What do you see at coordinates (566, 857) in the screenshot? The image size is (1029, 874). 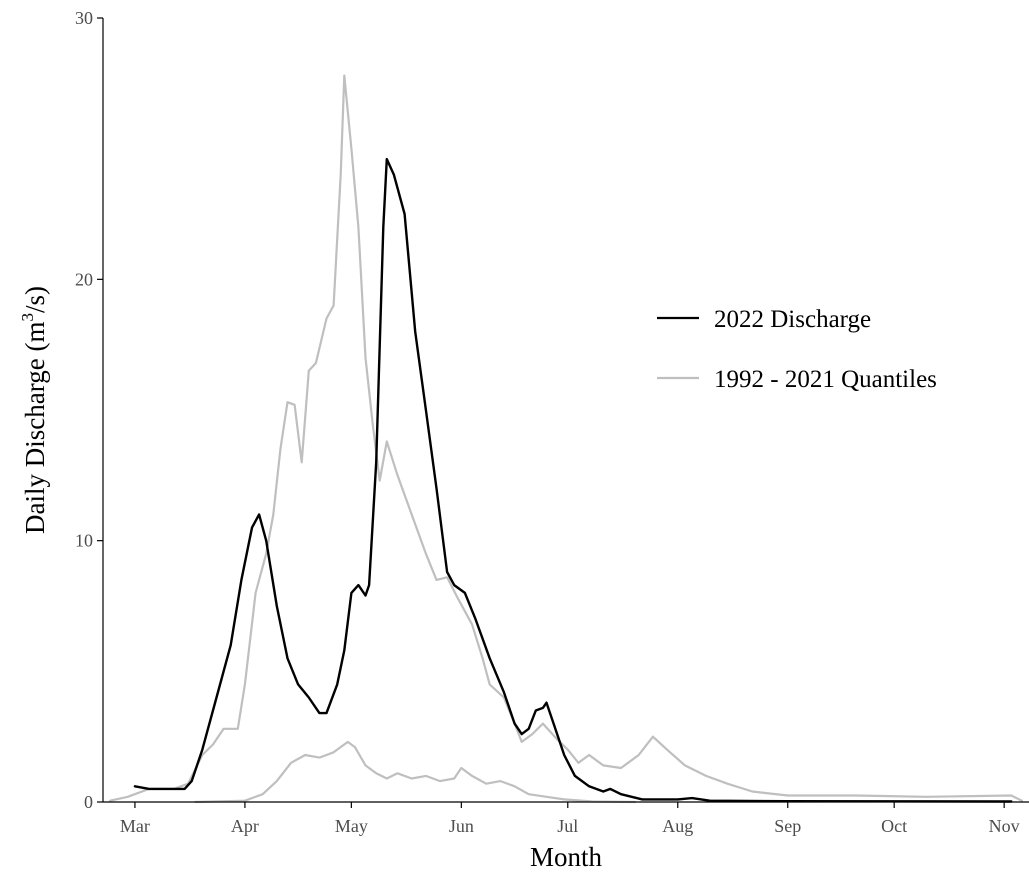 I see `x-axis-label: Month` at bounding box center [566, 857].